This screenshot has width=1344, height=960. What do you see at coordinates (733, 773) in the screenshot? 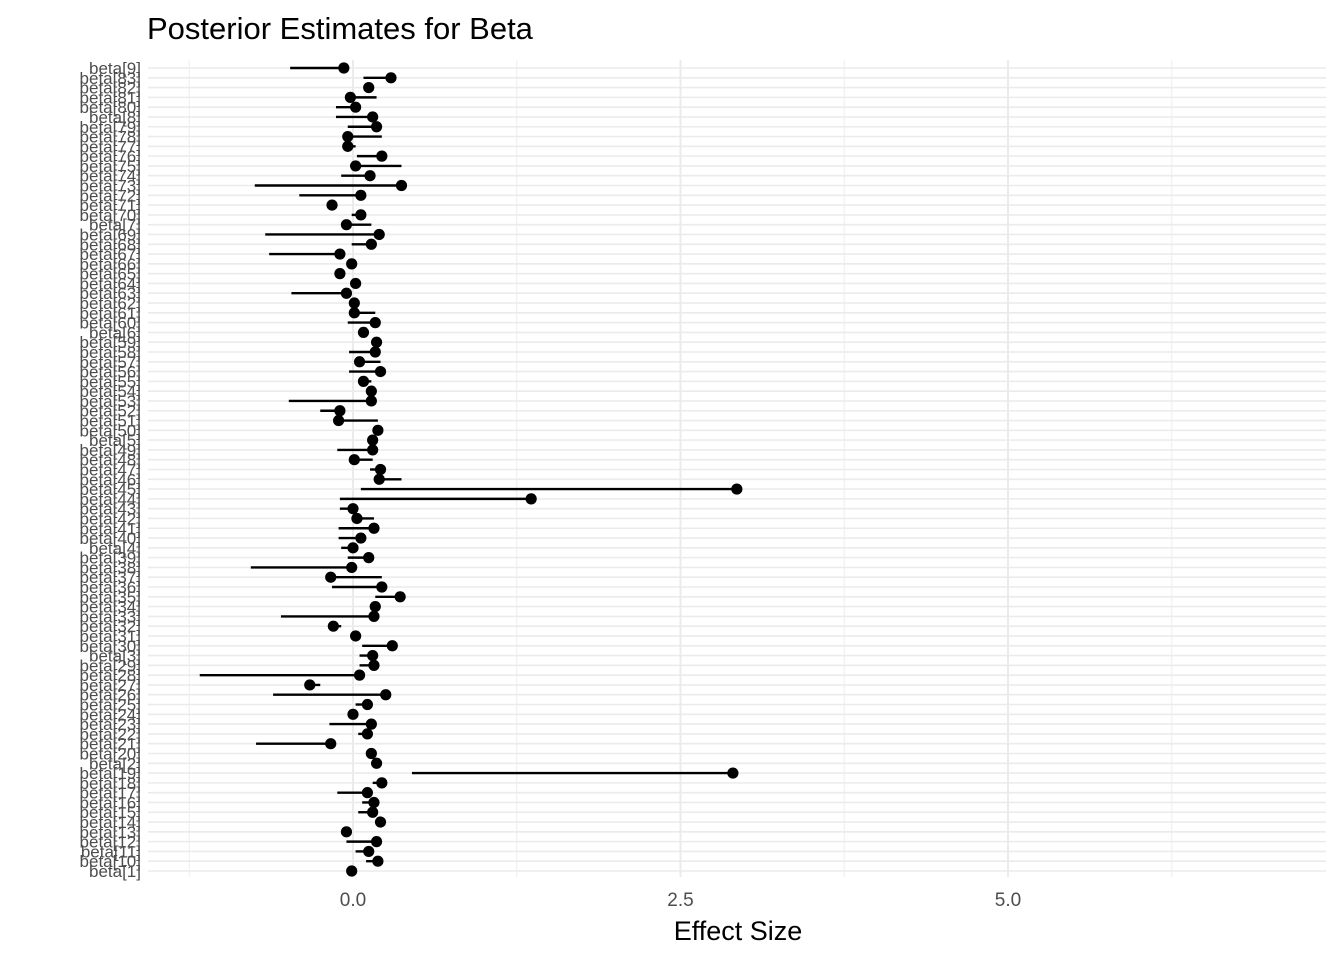
I see `point-beta19` at bounding box center [733, 773].